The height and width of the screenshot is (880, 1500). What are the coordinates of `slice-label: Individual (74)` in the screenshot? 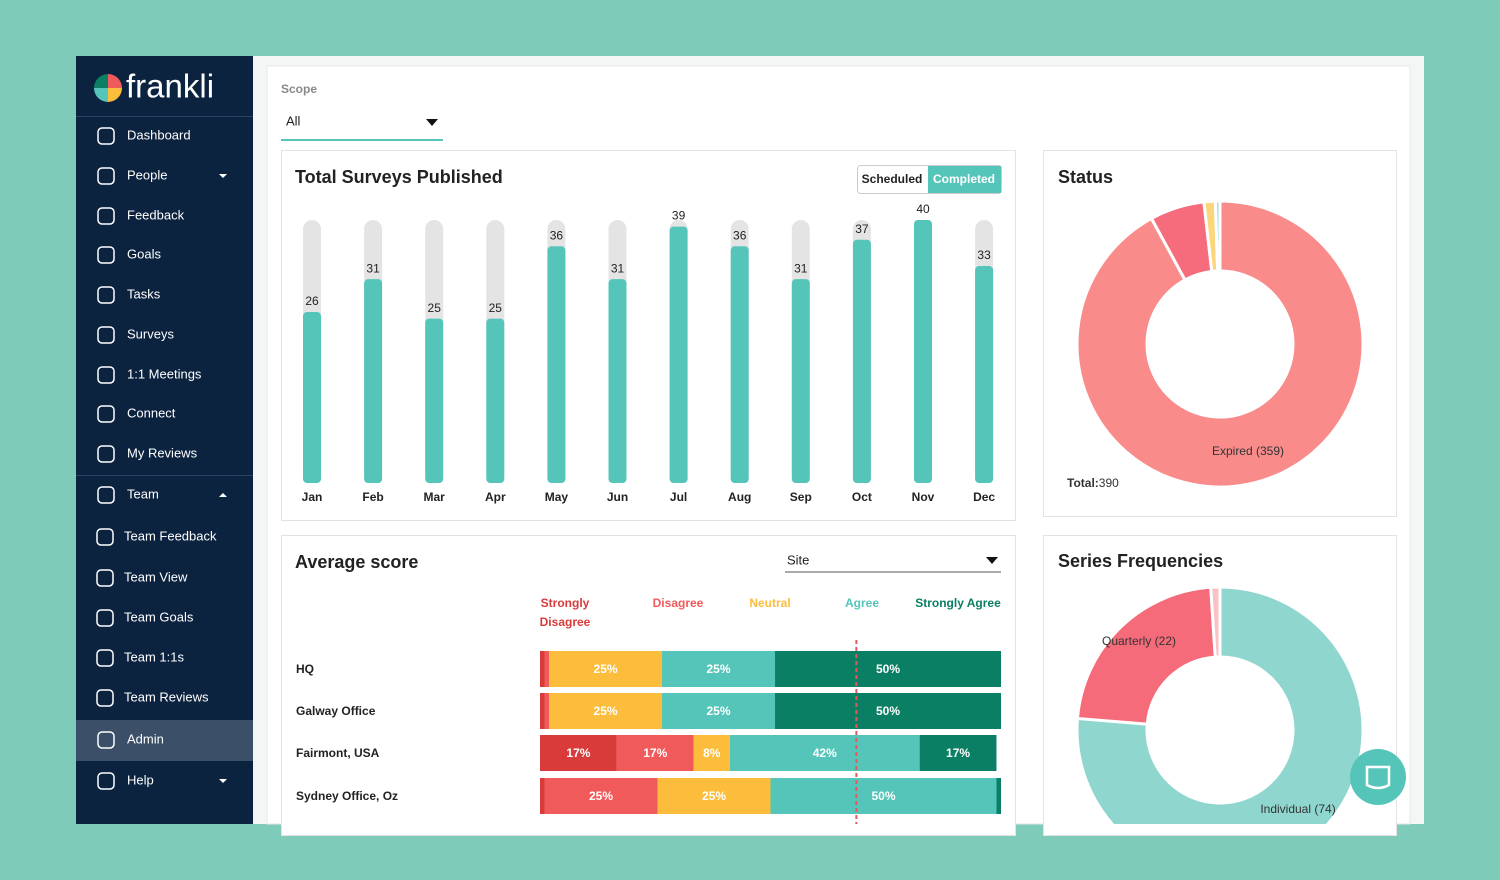 It's located at (1297, 809).